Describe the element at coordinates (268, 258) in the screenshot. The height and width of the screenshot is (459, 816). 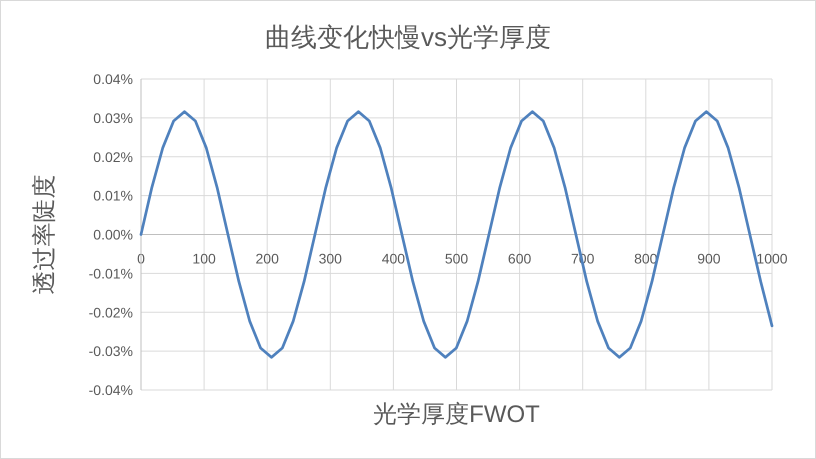
I see `x-tick-label: 200` at that location.